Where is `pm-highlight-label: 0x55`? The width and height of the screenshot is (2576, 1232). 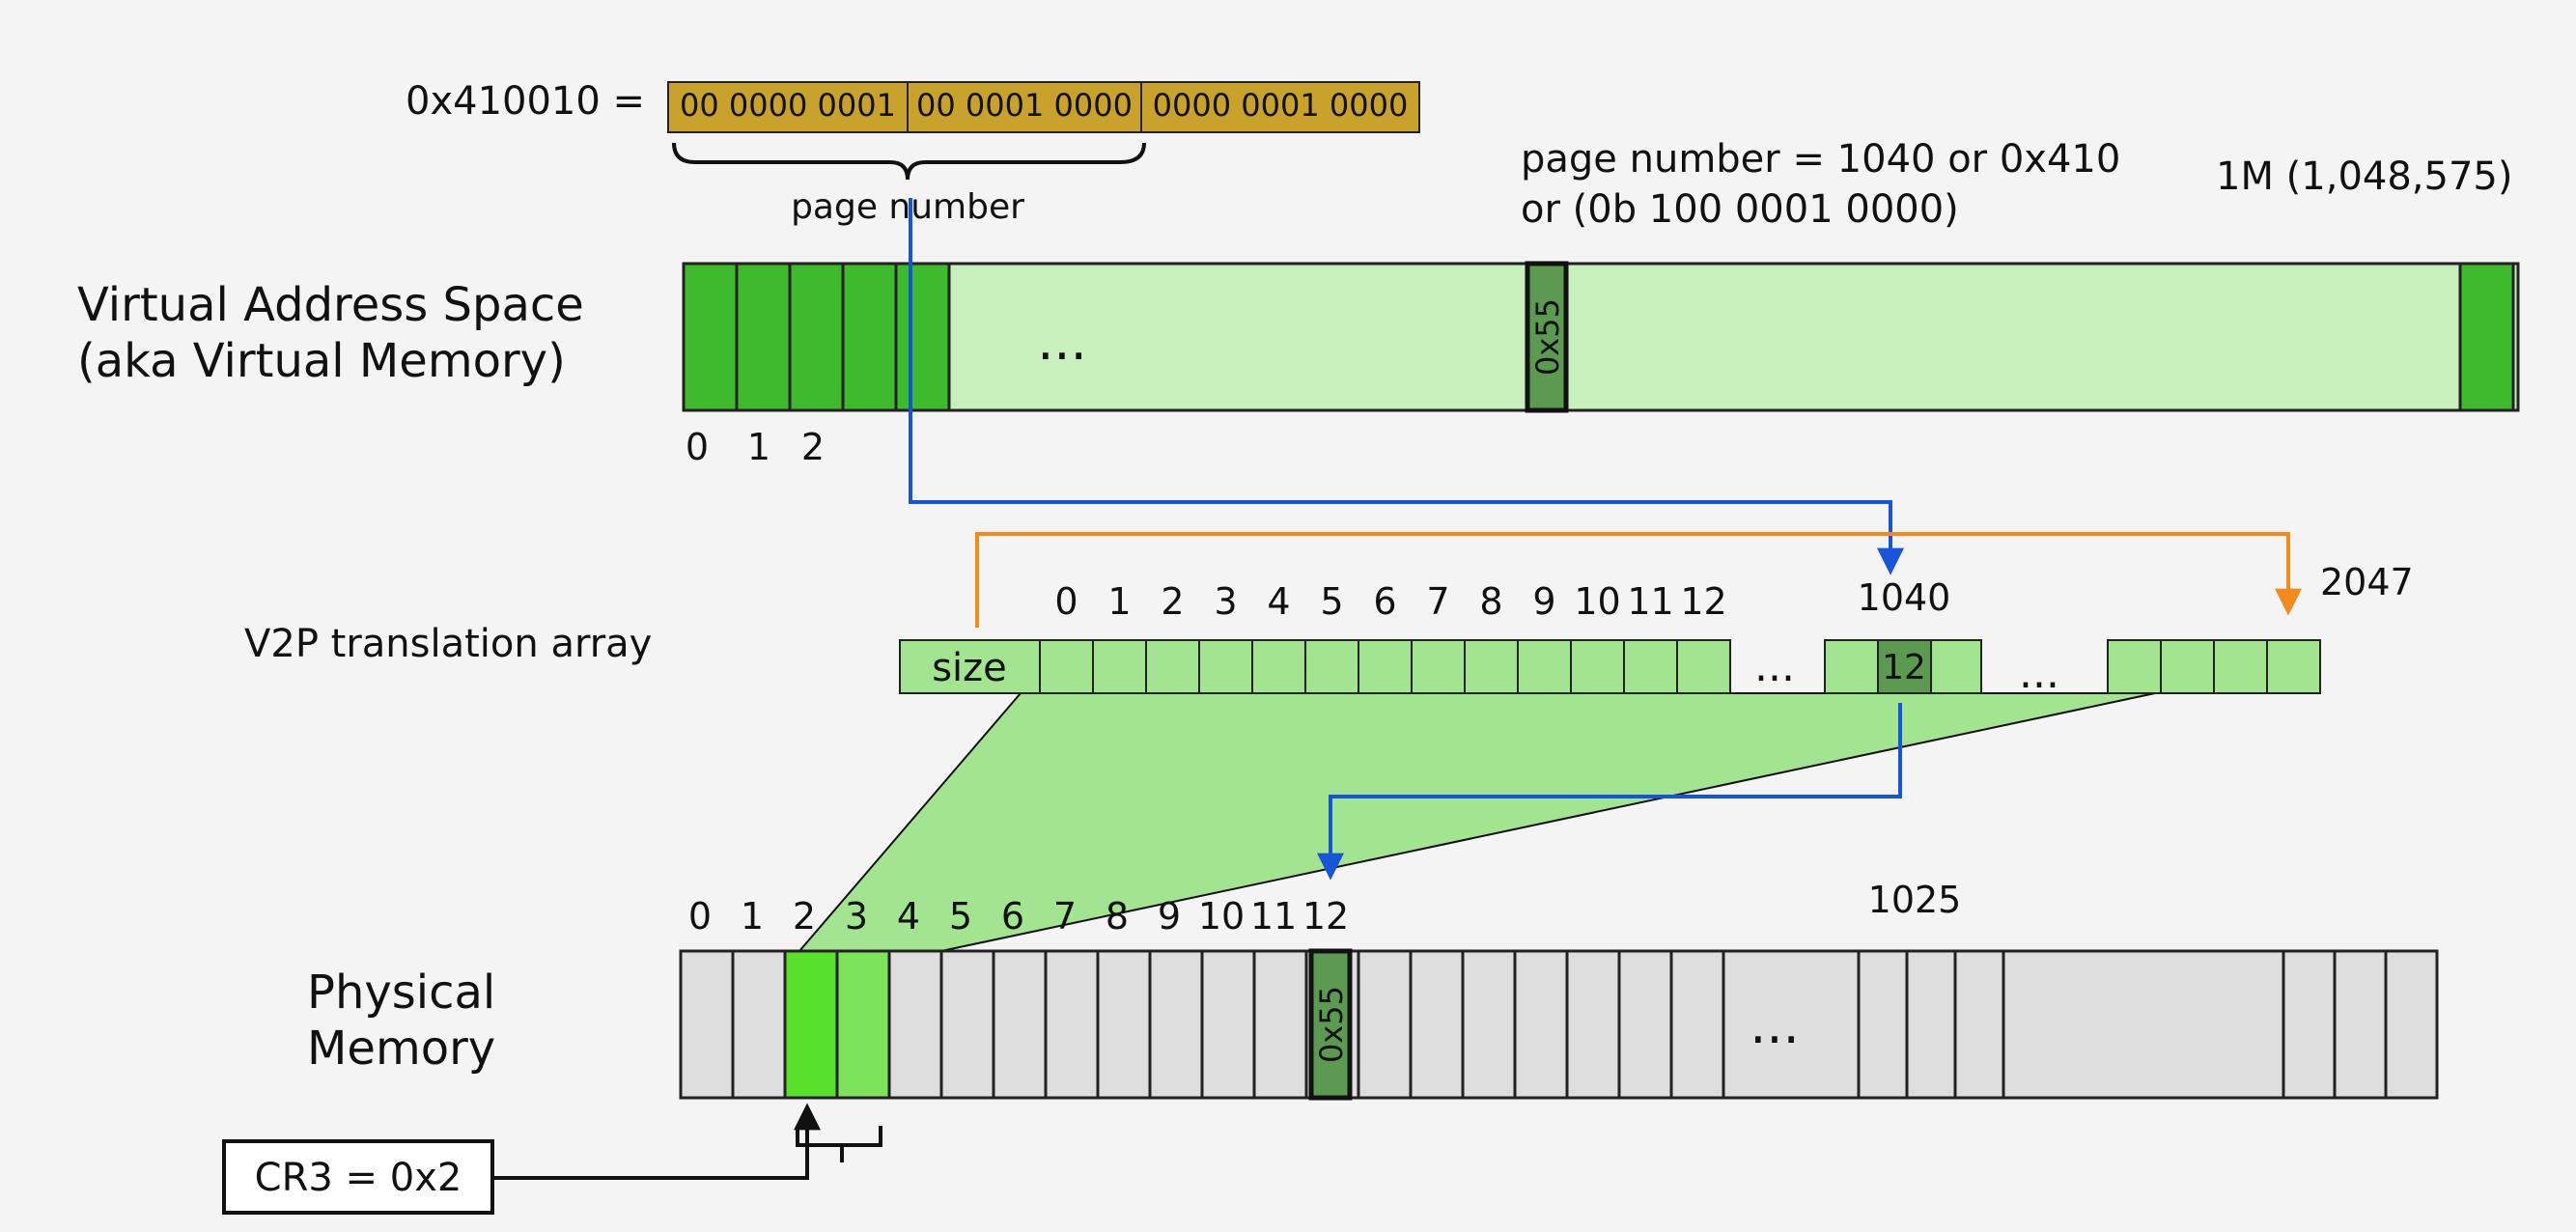
pm-highlight-label: 0x55 is located at coordinates (1332, 1024).